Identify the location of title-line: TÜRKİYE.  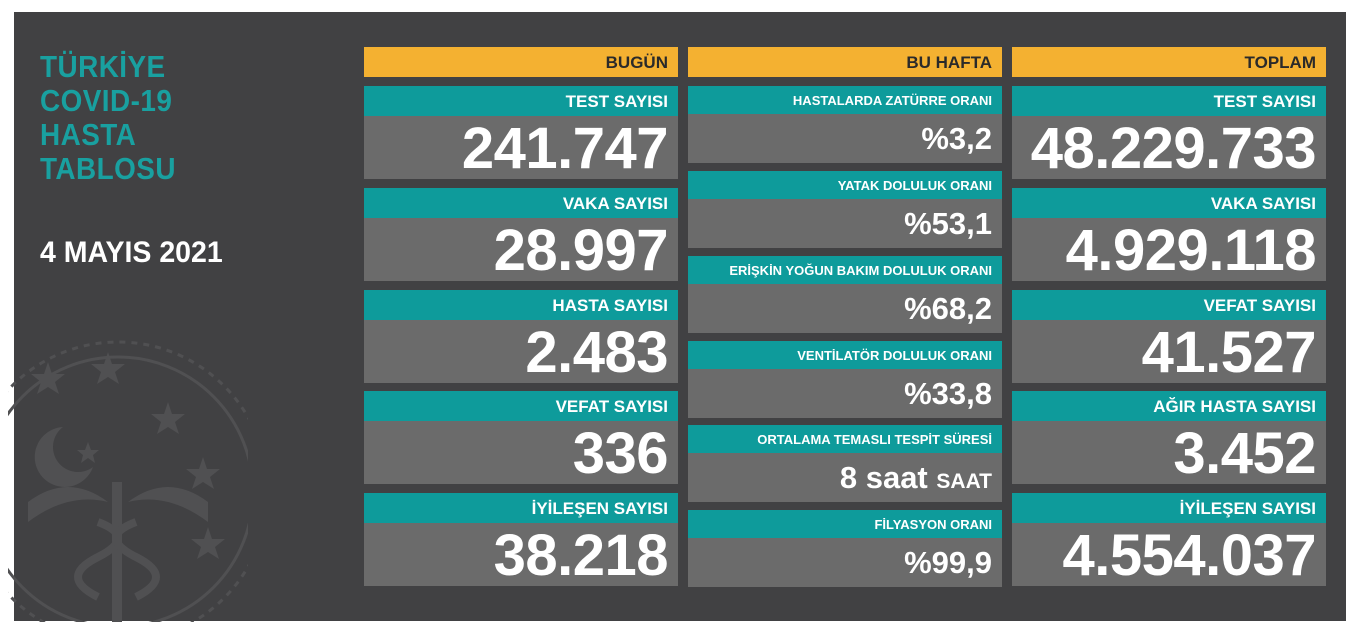
(103, 66).